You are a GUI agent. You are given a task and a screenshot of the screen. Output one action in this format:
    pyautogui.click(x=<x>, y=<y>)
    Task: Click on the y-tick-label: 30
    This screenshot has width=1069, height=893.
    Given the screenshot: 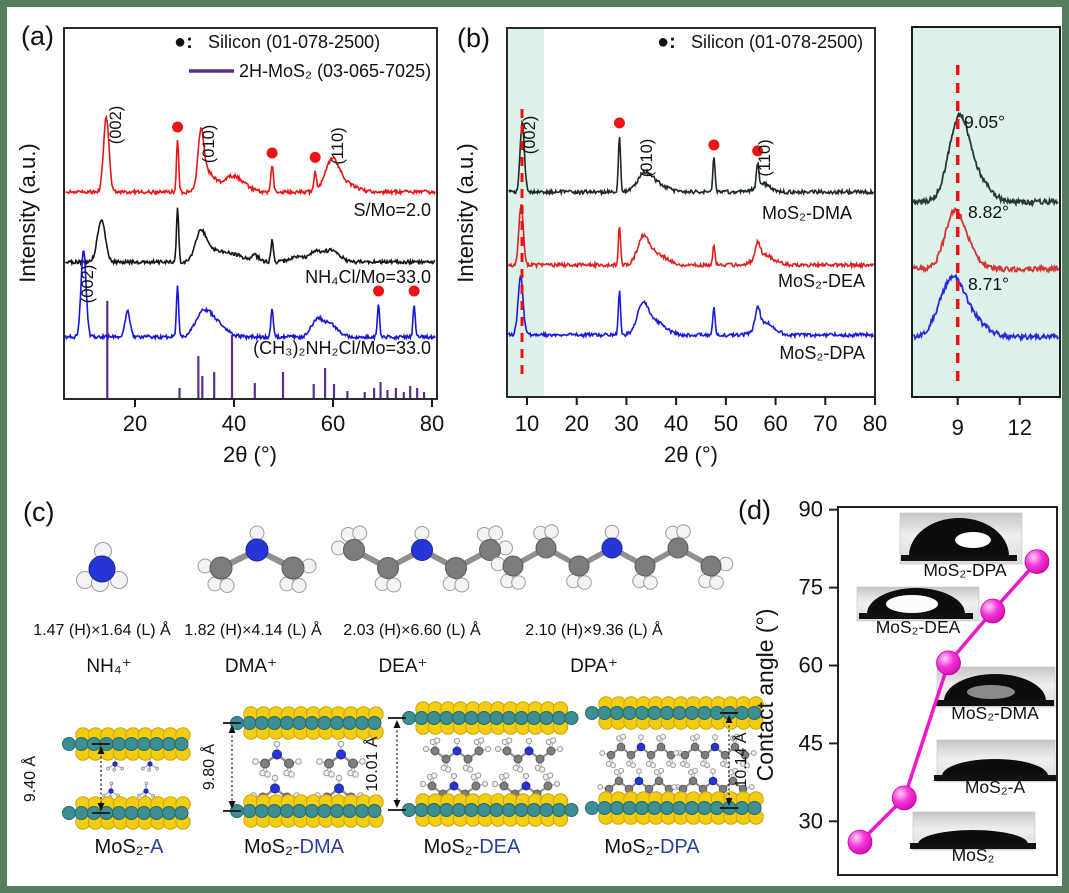 What is the action you would take?
    pyautogui.click(x=811, y=820)
    